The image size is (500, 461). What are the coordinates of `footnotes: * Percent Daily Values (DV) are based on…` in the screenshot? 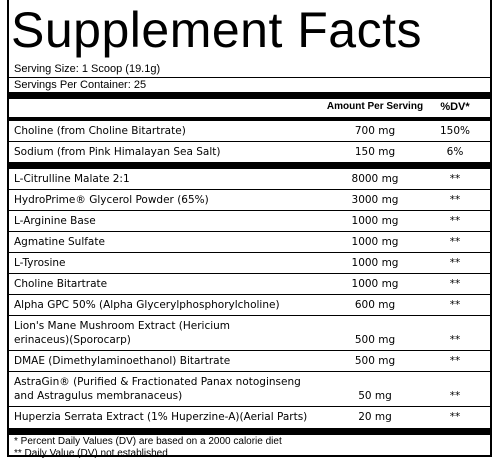 It's located at (249, 447).